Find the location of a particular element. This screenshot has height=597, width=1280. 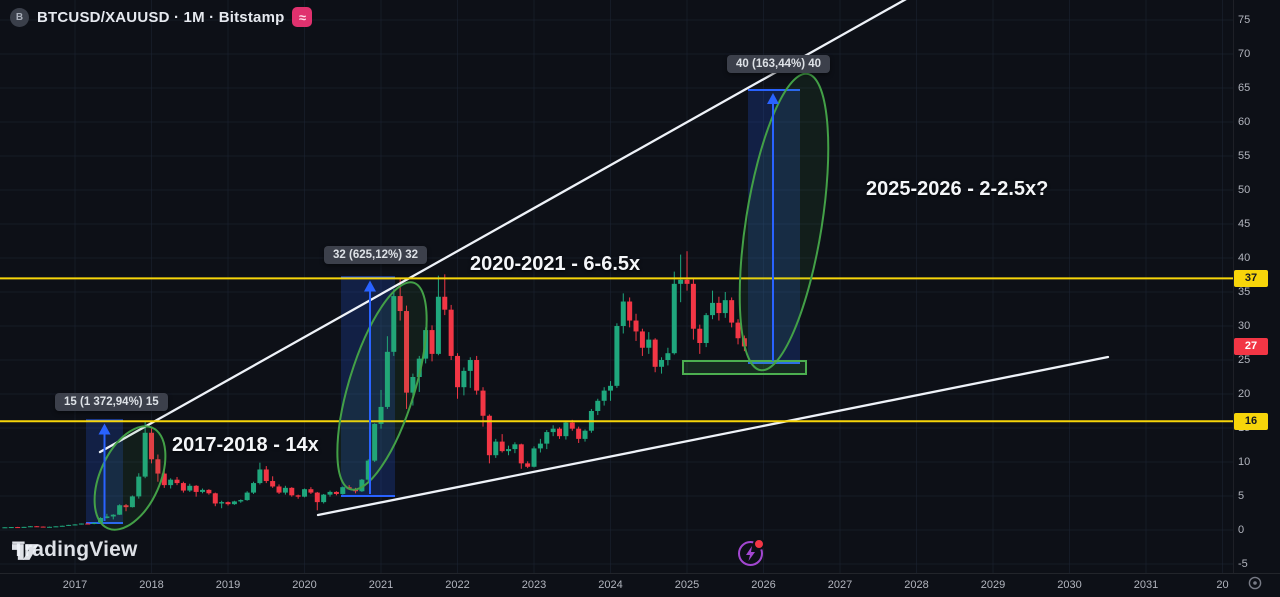

level-price-badge-16: 16 is located at coordinates (1251, 421).